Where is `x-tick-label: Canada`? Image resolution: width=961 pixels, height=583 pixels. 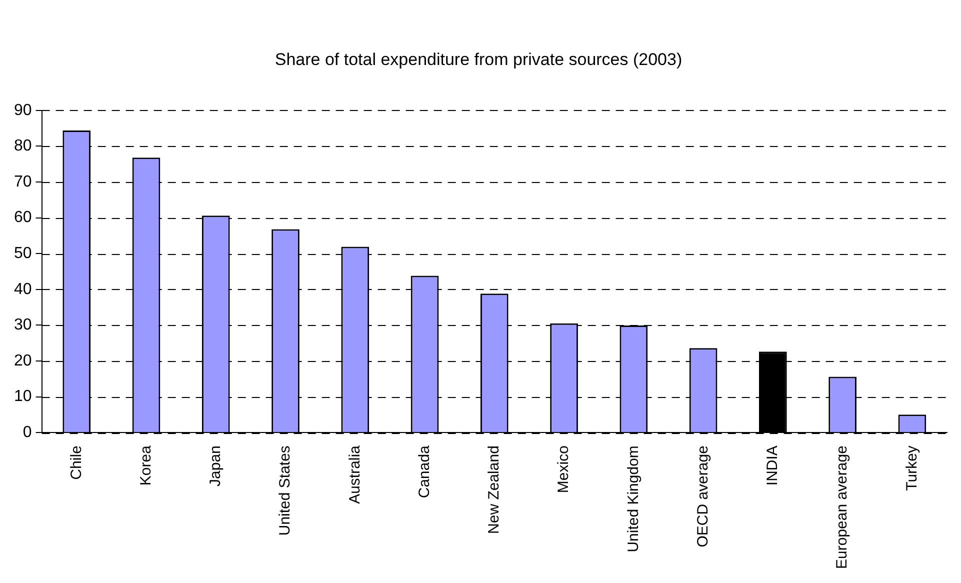
x-tick-label: Canada is located at coordinates (424, 471).